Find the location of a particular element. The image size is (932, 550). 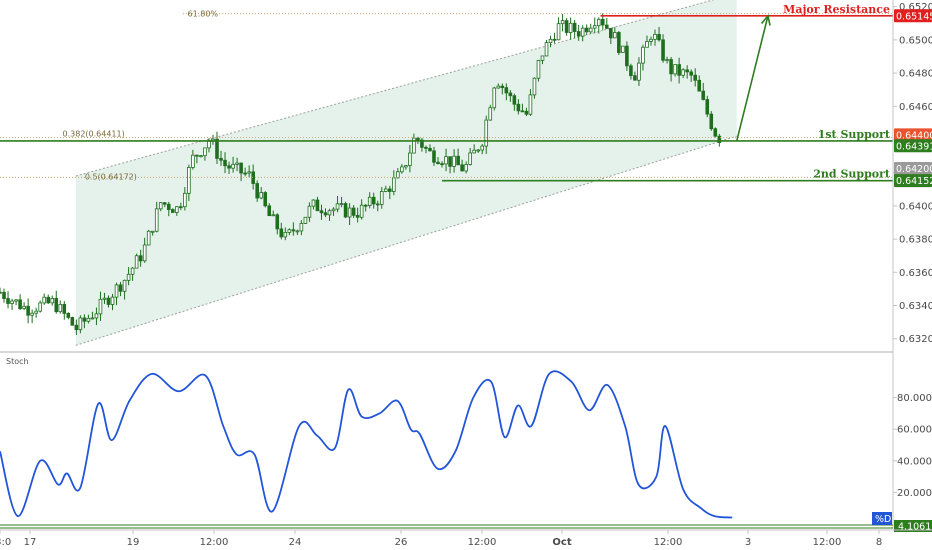

stoch-tick-labels: 80.0000 60.0000 40.0000 20.0000 is located at coordinates (912, 446).